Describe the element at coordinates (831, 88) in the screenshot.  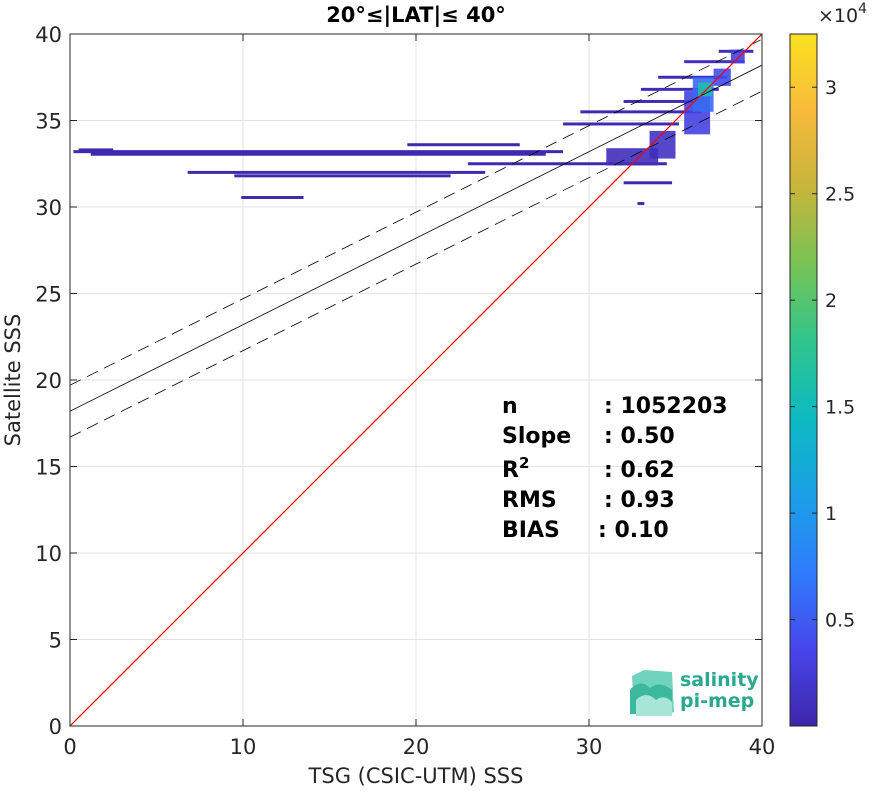
I see `colorbar-tick-label-5: 3` at that location.